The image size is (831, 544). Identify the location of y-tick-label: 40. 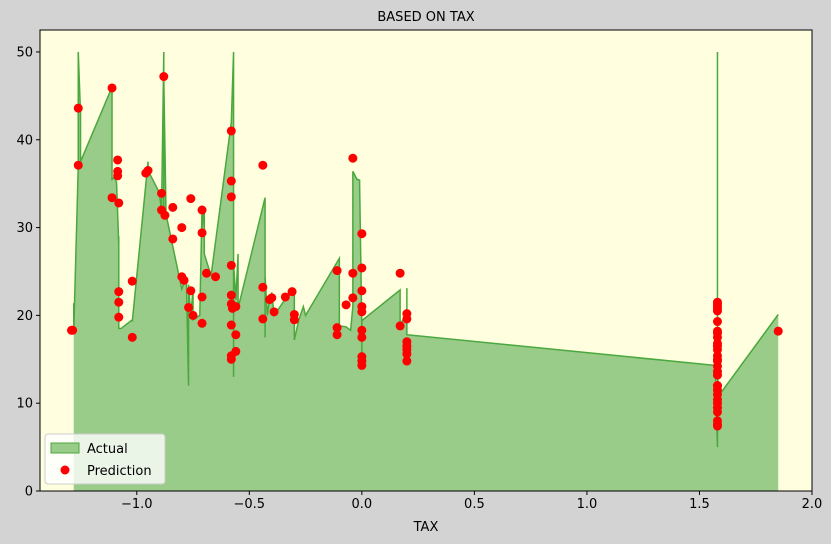
(24, 140).